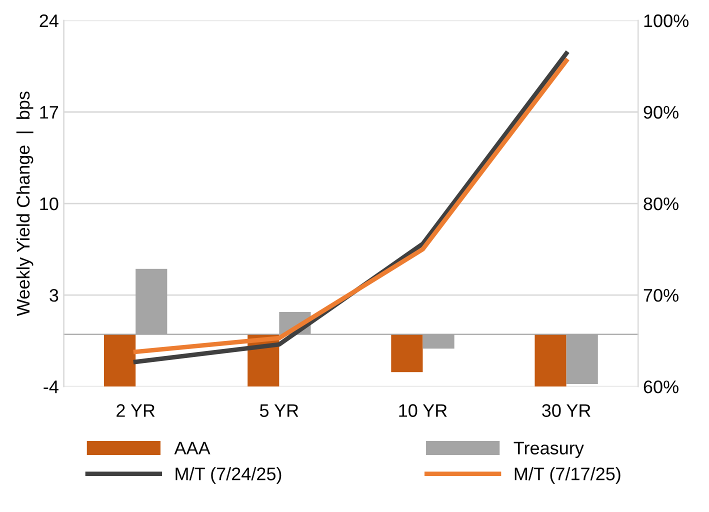 The image size is (709, 512). Describe the element at coordinates (135, 410) in the screenshot. I see `x-tick-label: 2 YR` at that location.